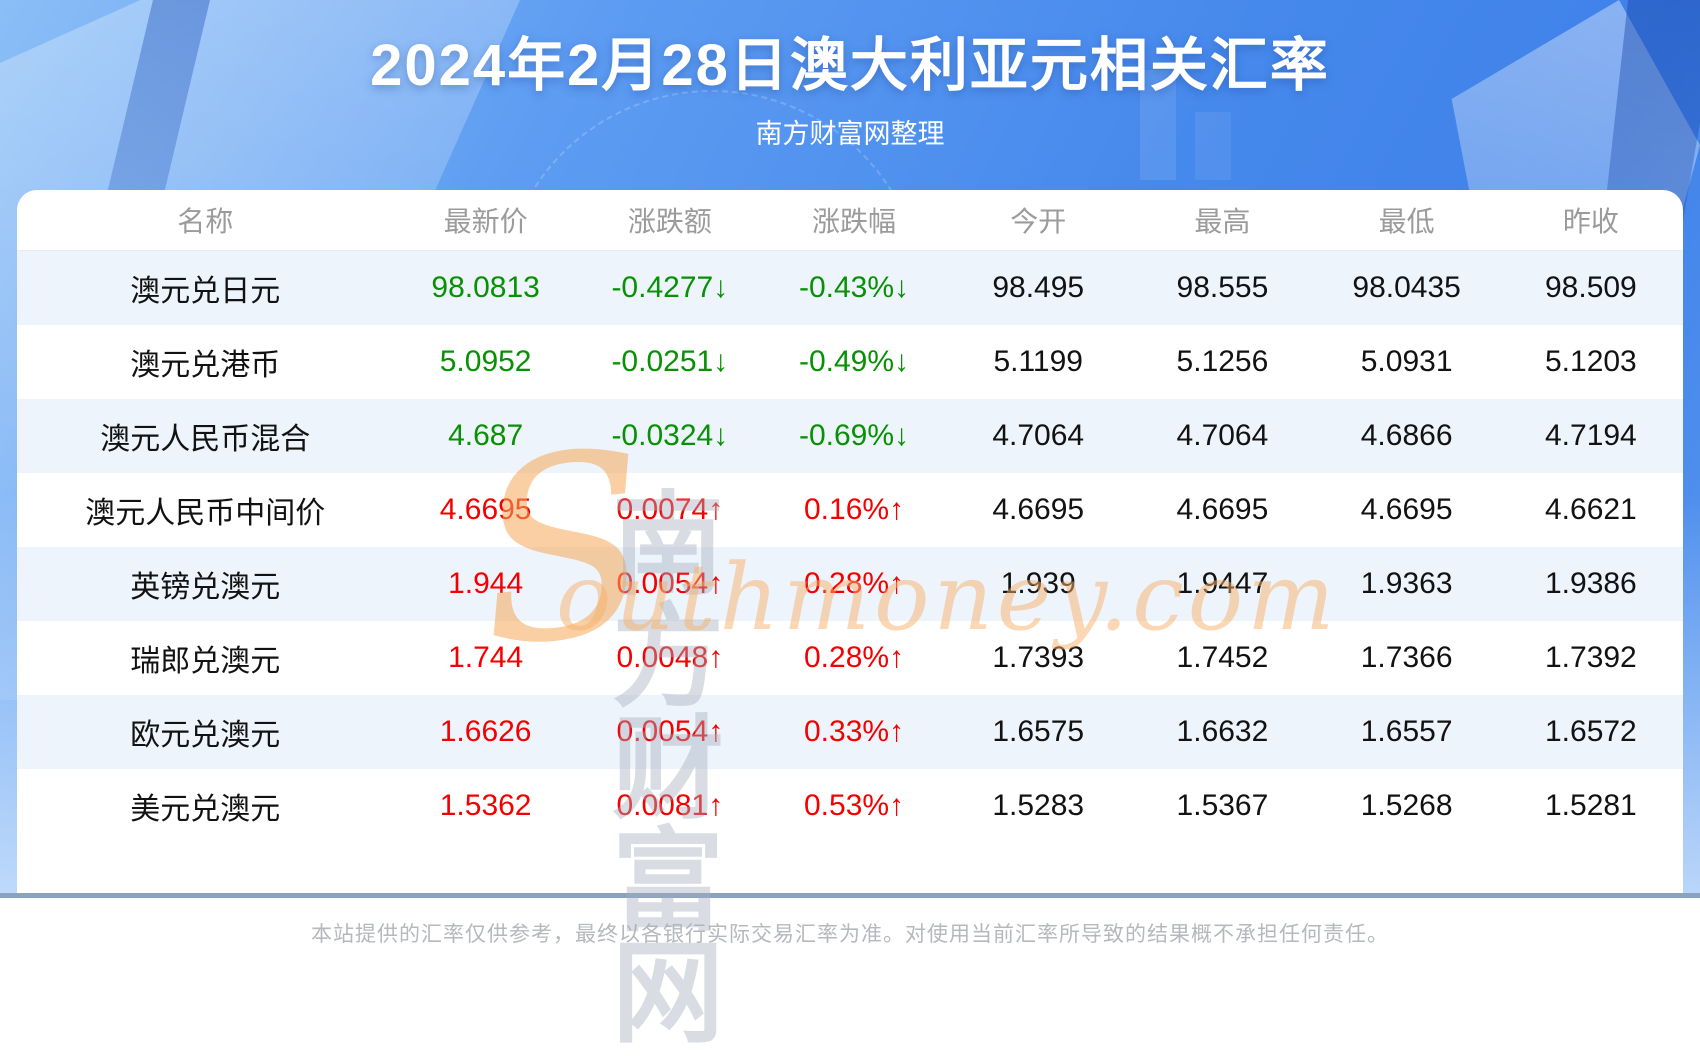  What do you see at coordinates (1038, 732) in the screenshot?
I see `open-cell: 1.6575` at bounding box center [1038, 732].